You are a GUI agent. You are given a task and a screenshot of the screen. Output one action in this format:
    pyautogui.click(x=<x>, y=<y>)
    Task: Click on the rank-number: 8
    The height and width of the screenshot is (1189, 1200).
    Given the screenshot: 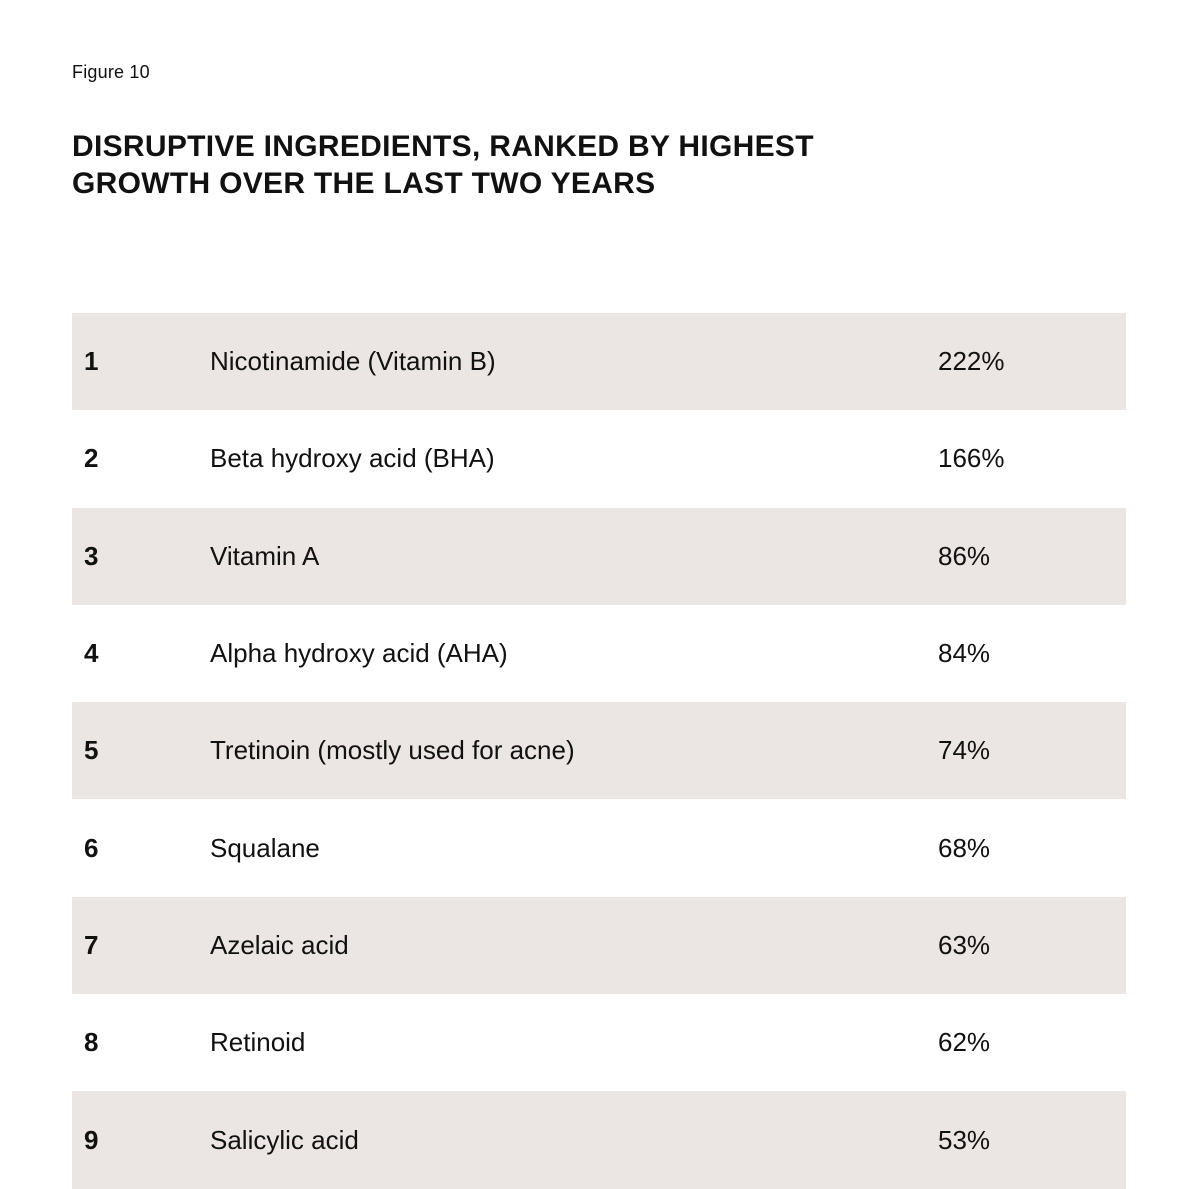 What is the action you would take?
    pyautogui.click(x=91, y=1042)
    